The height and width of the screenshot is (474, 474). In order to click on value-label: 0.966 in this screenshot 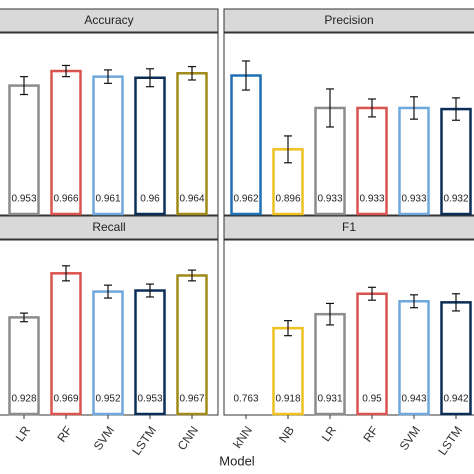, I will do `click(65, 199)`.